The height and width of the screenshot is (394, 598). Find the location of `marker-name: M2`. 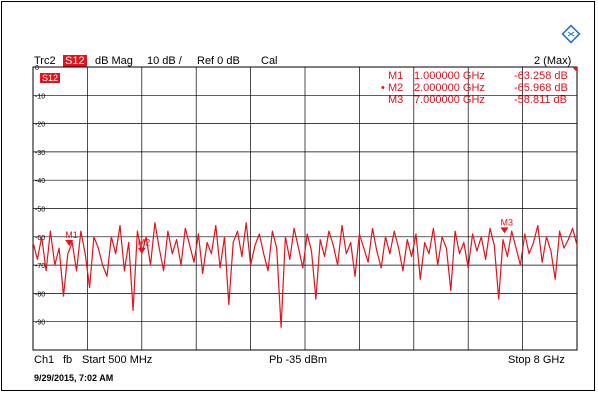

marker-name: M2 is located at coordinates (395, 88).